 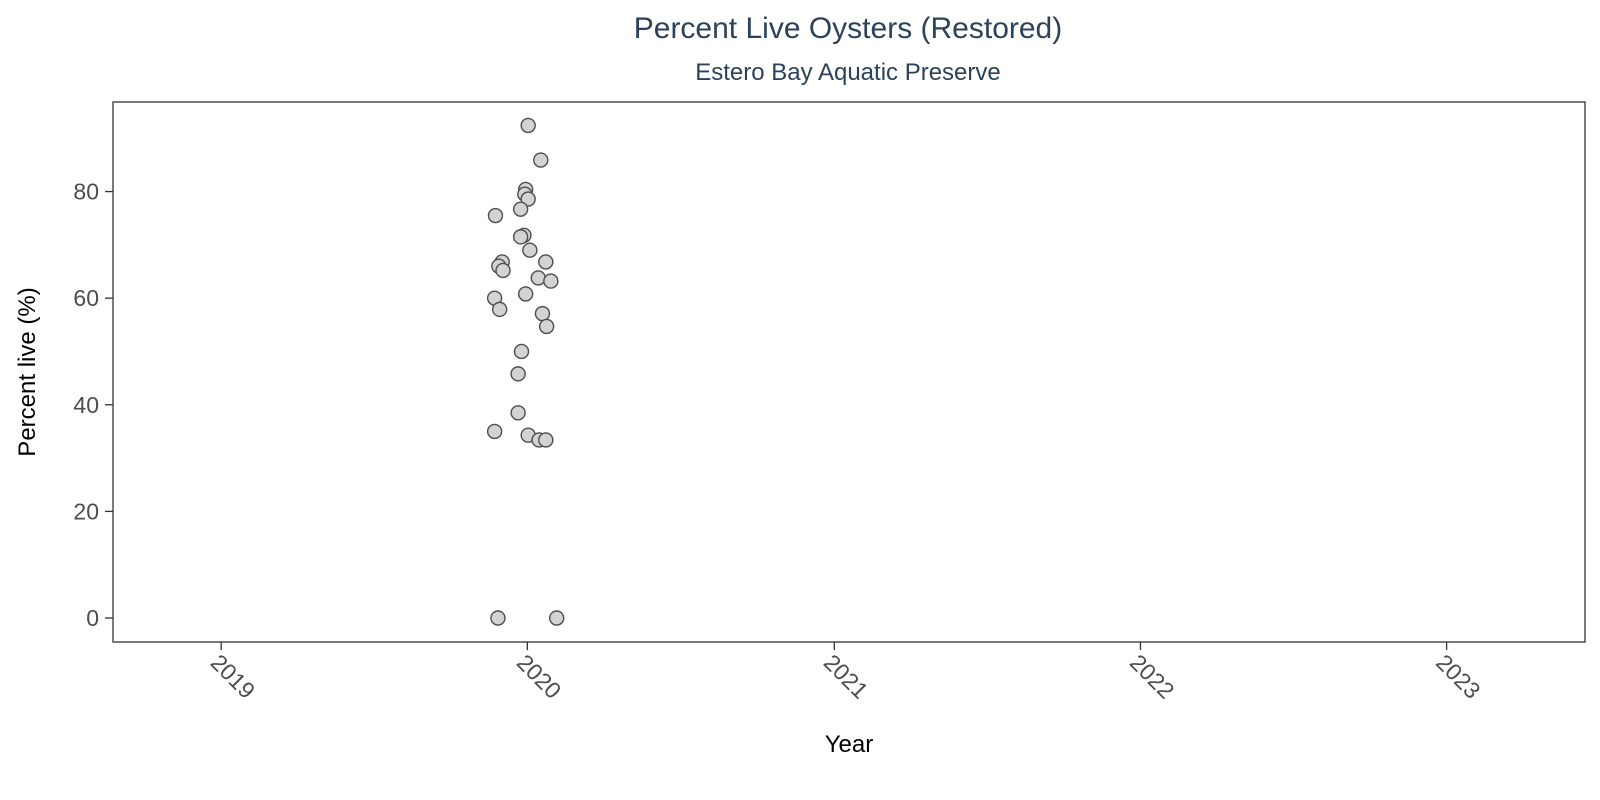 What do you see at coordinates (86, 298) in the screenshot?
I see `y-tick-label: 60` at bounding box center [86, 298].